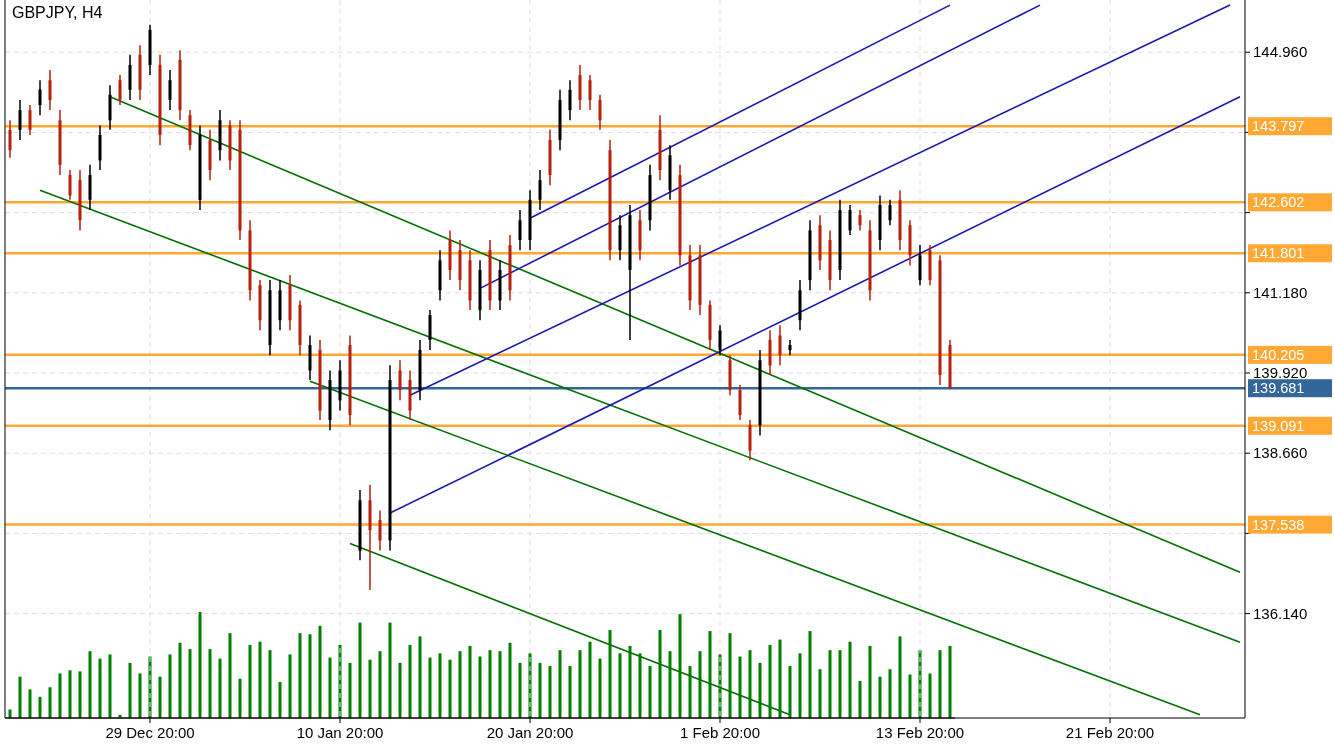 The width and height of the screenshot is (1334, 750). I want to click on x-tick-label: 21 Feb 20:00, so click(1110, 732).